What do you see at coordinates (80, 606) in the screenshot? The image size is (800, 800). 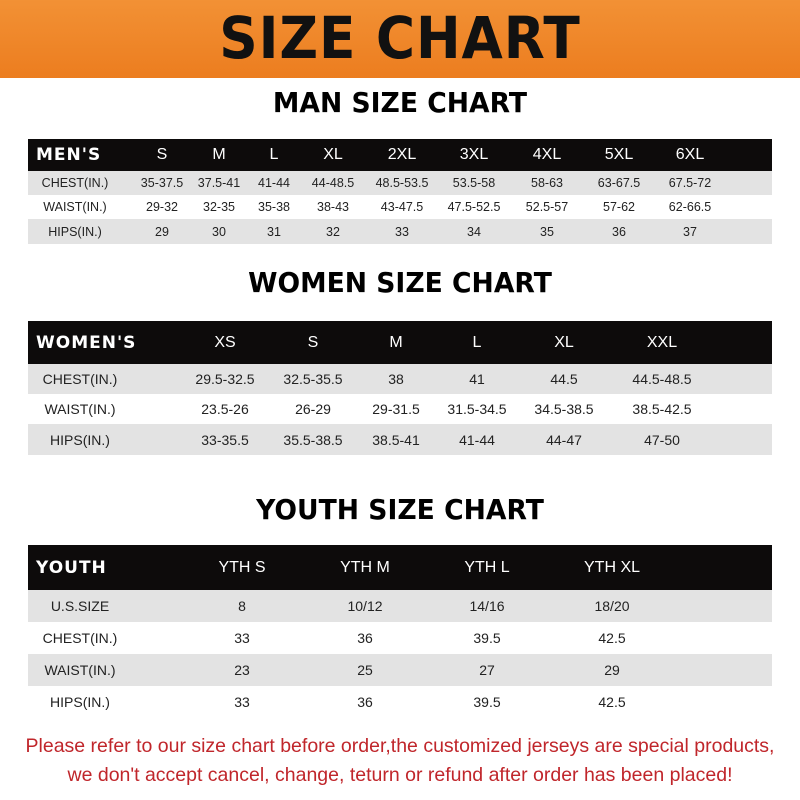 I see `row-label: U.S.SIZE` at bounding box center [80, 606].